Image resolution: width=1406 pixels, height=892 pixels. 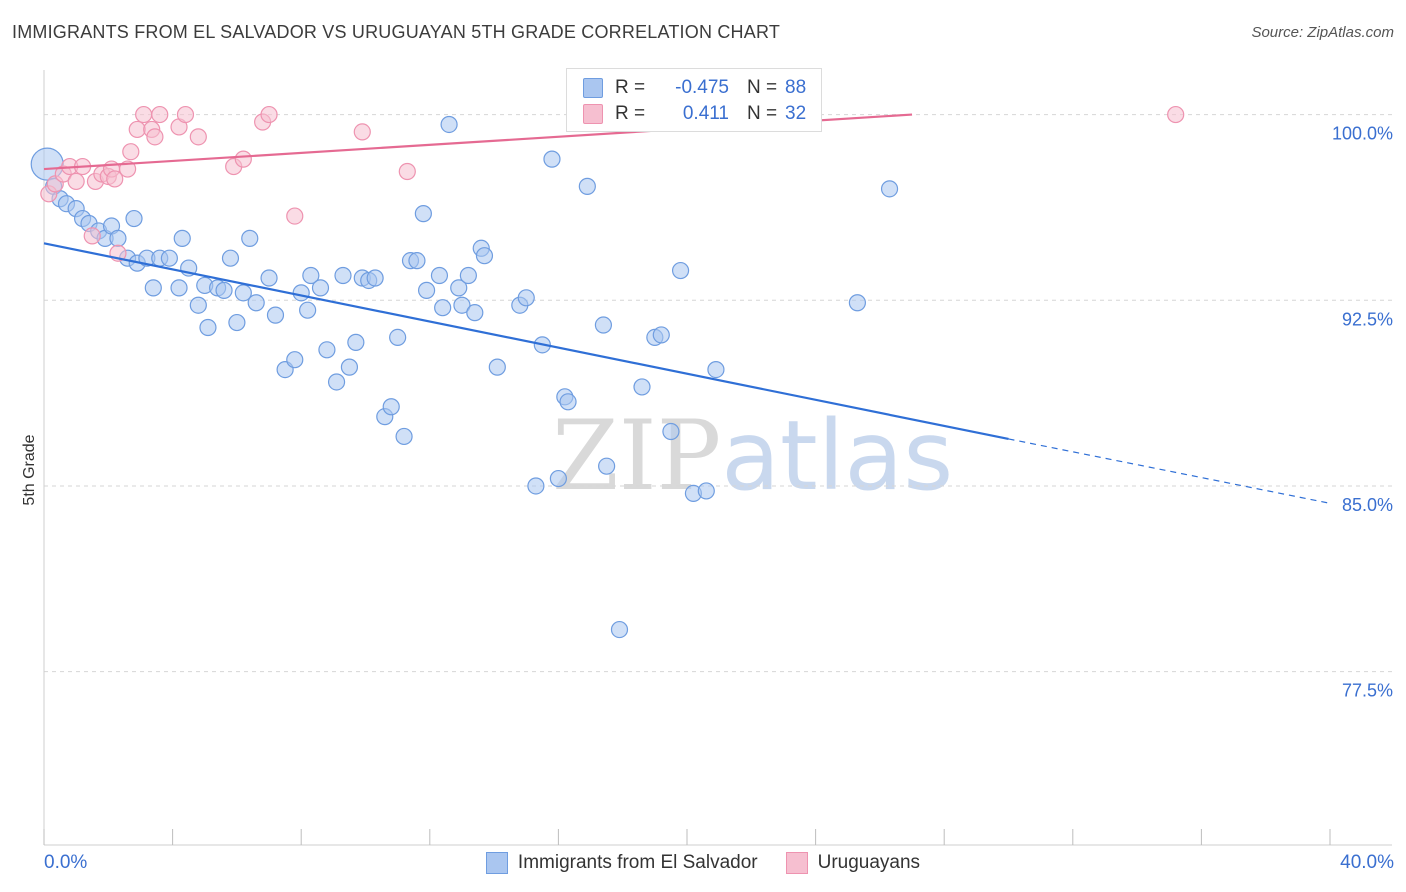 What do you see at coordinates (837, 456) in the screenshot?
I see `watermark-atlas: atlas` at bounding box center [837, 456].